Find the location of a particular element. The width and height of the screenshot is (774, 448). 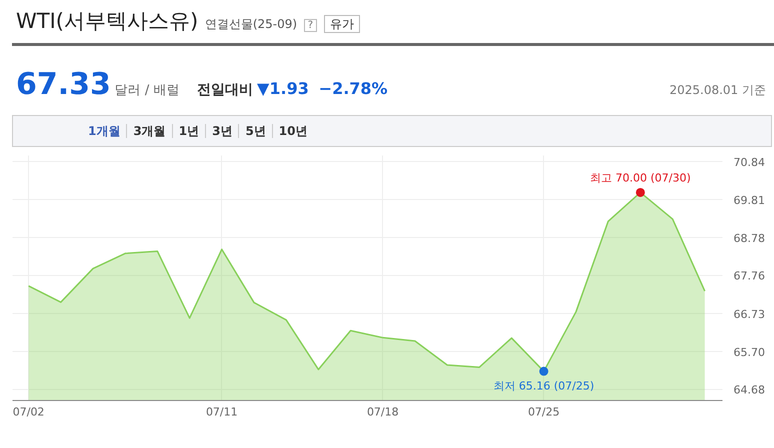

text: 3년 is located at coordinates (218, 131).